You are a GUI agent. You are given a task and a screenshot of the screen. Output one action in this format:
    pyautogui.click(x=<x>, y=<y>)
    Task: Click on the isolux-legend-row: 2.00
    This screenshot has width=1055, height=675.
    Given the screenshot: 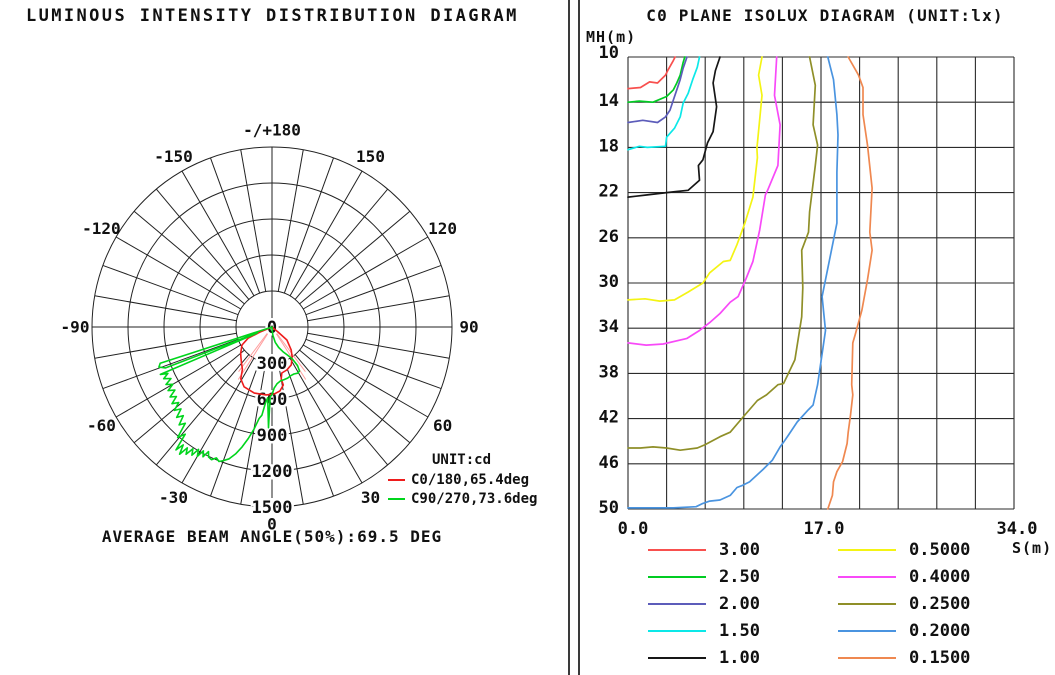 What is the action you would take?
    pyautogui.click(x=704, y=603)
    